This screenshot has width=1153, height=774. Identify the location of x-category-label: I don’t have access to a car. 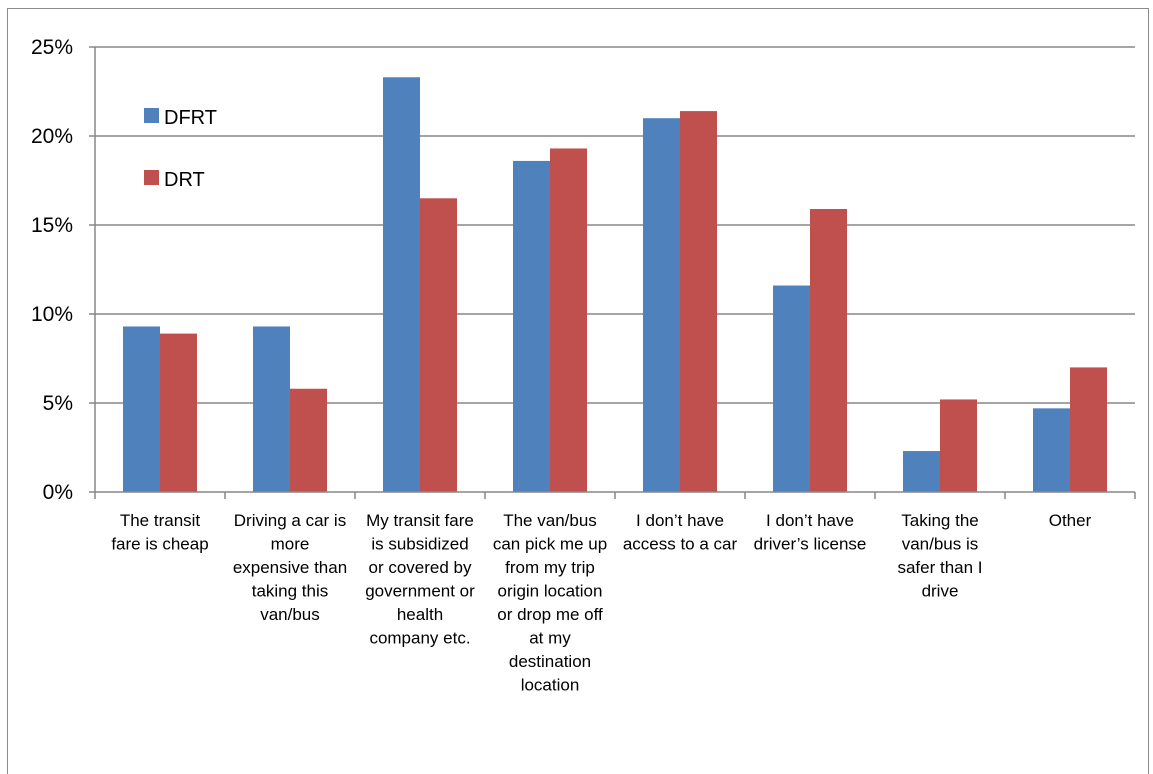
(680, 532).